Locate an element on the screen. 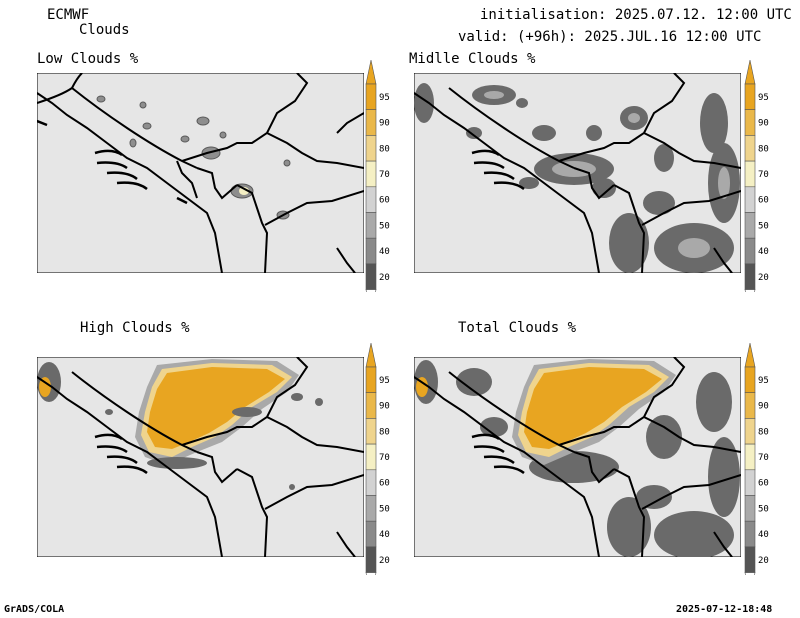 Image resolution: width=800 pixels, height=618 pixels. footer-left: GrADS/COLA is located at coordinates (34, 609).